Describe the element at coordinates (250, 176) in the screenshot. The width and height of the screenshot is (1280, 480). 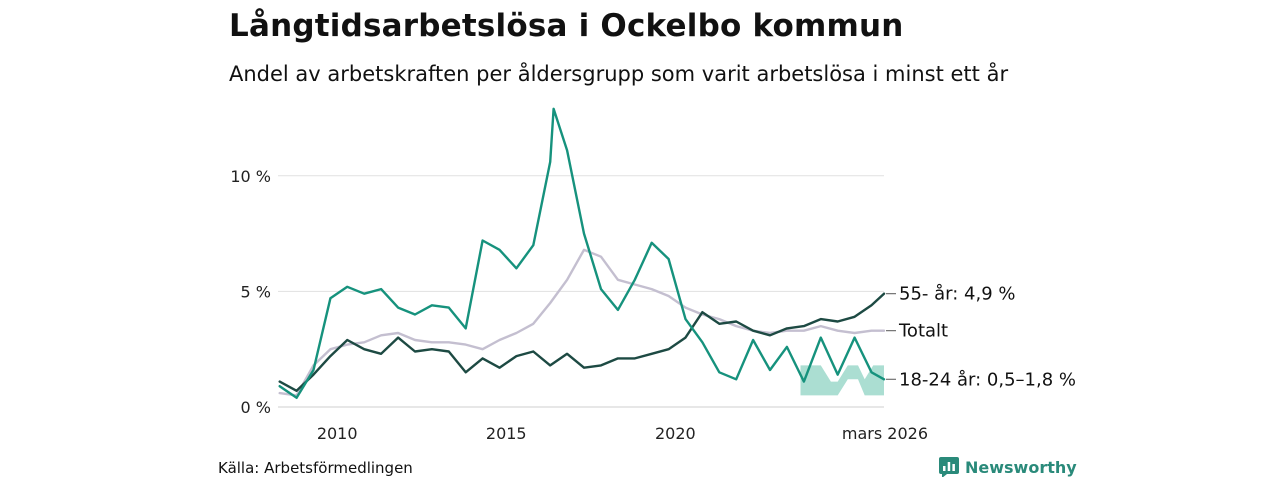
I see `y-tick-label: 10 %` at that location.